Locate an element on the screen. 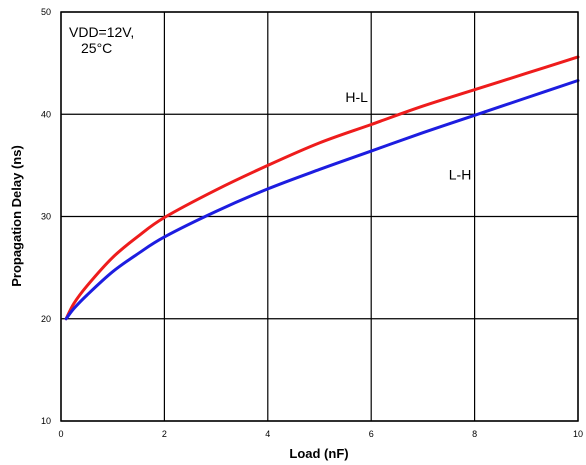 This screenshot has width=586, height=465. x-tick-label-4: 4 is located at coordinates (267, 434).